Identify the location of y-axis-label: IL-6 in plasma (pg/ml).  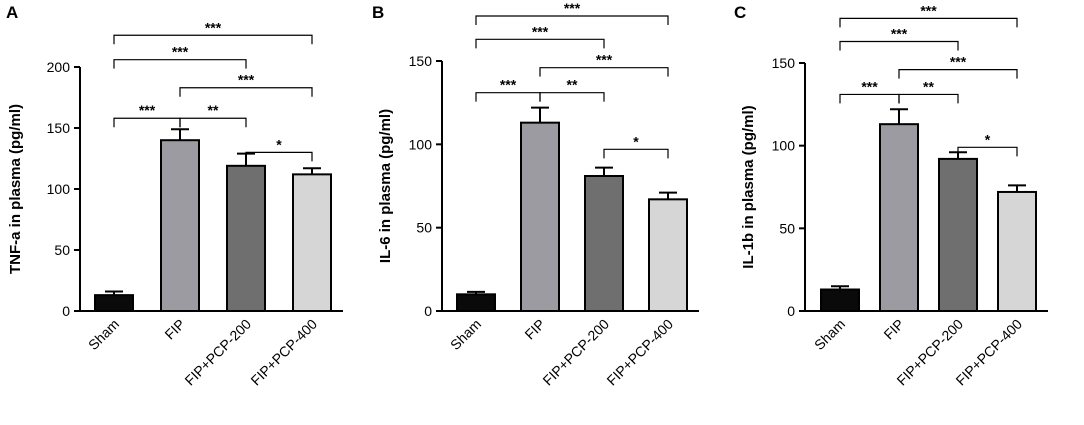
(385, 186).